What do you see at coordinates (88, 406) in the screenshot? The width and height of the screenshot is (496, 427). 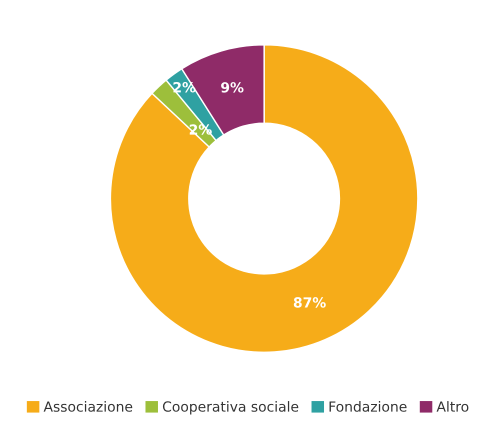 I see `legend-label: Associazione` at bounding box center [88, 406].